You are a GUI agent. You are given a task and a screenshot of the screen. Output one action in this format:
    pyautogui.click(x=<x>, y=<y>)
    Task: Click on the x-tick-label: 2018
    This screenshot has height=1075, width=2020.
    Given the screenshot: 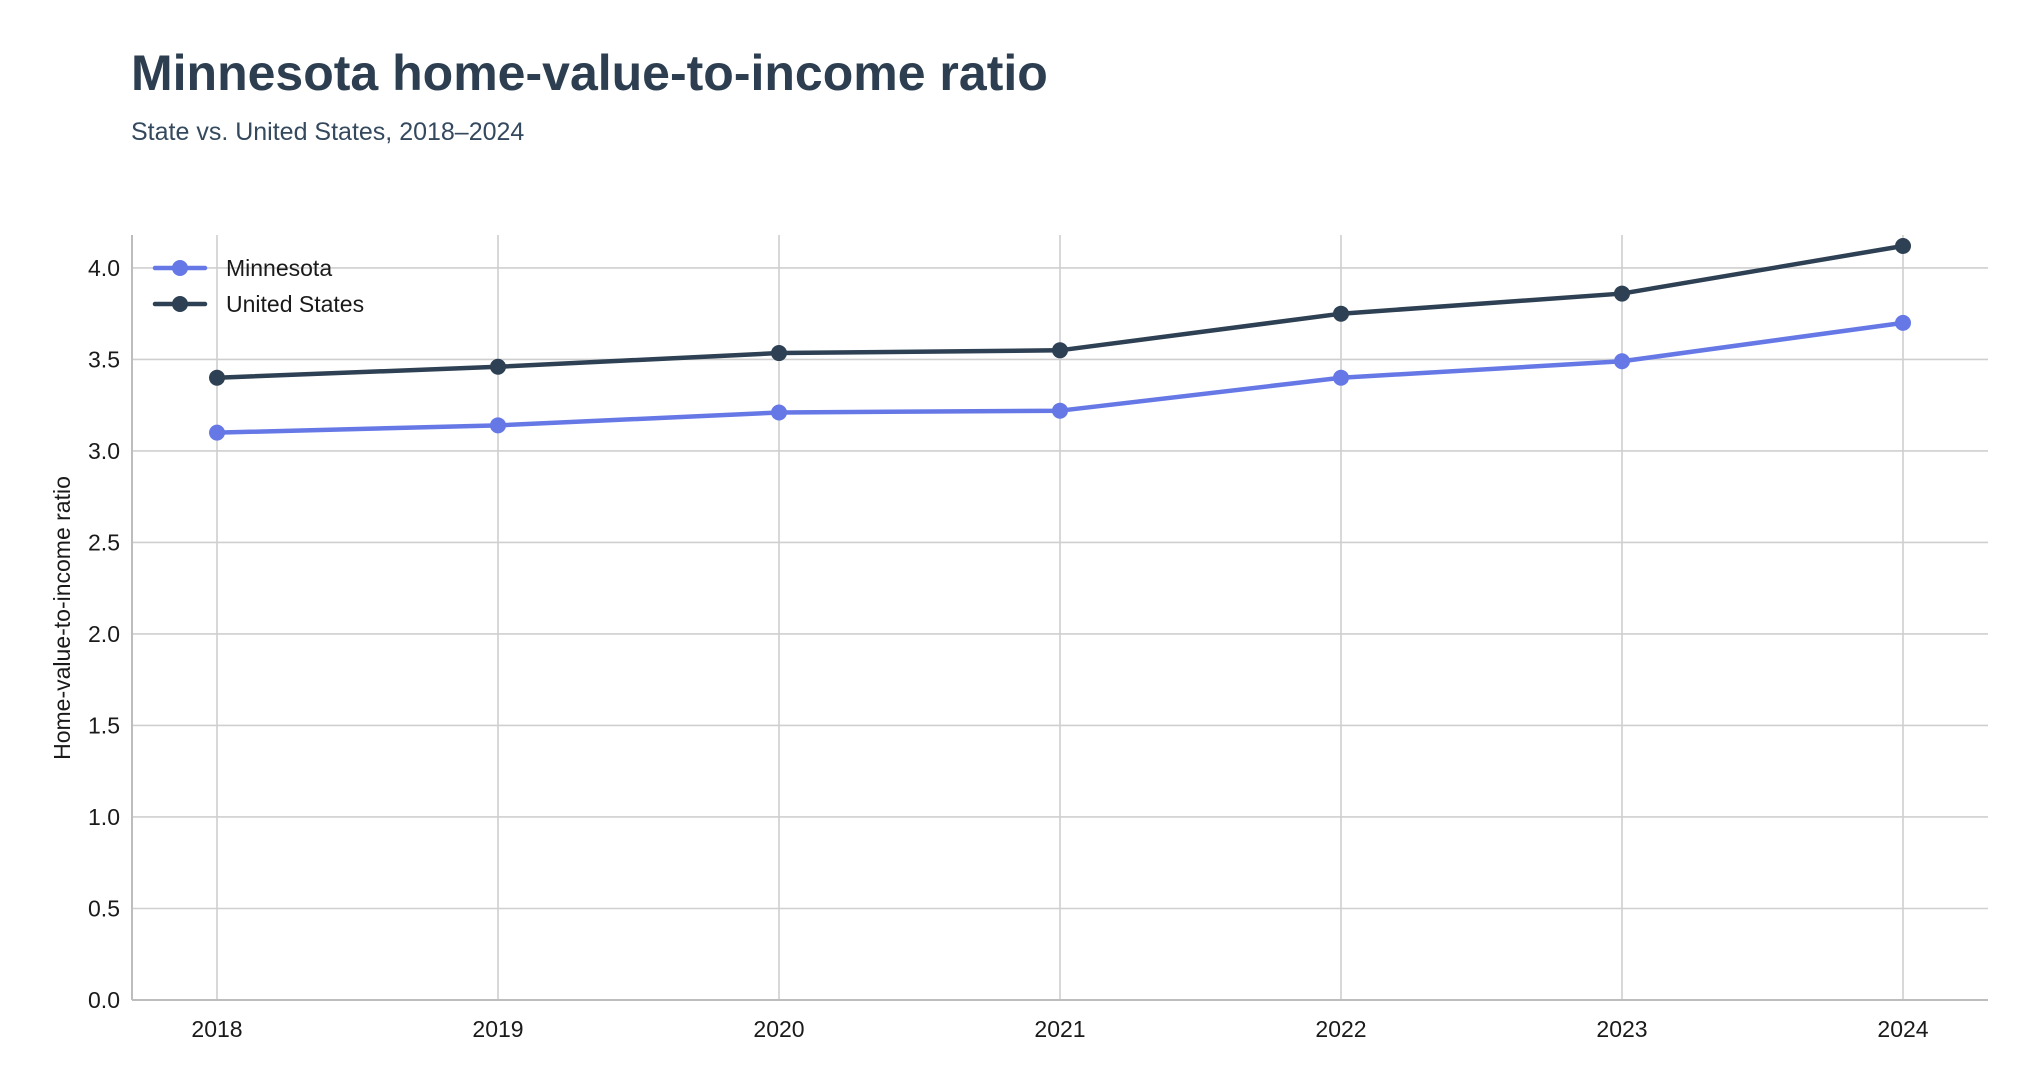 What is the action you would take?
    pyautogui.click(x=216, y=1029)
    